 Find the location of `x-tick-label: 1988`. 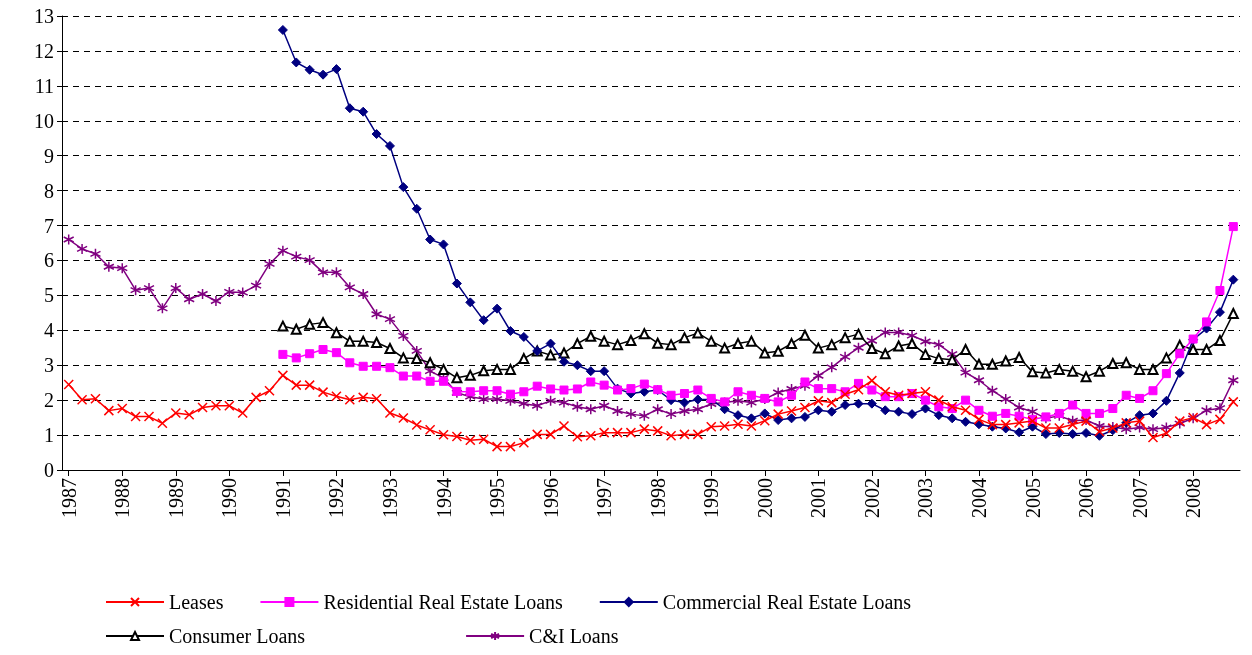

x-tick-label: 1988 is located at coordinates (122, 498).